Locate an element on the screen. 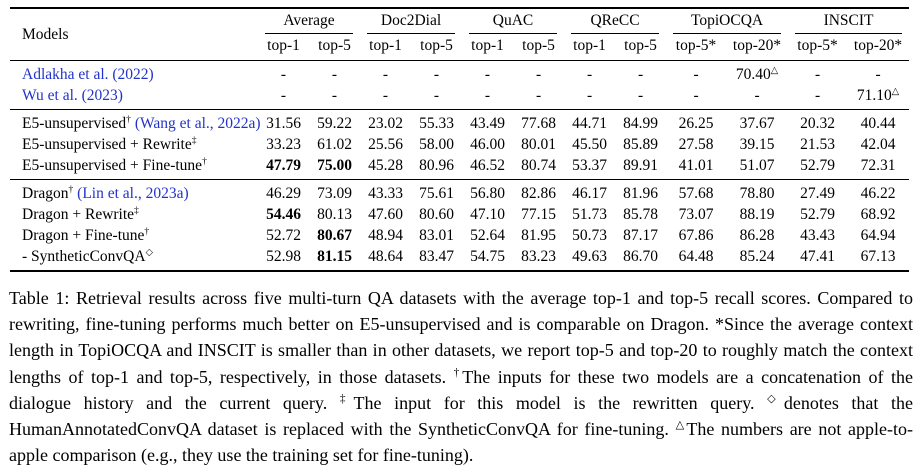  value-cell: 56.80 is located at coordinates (487, 193).